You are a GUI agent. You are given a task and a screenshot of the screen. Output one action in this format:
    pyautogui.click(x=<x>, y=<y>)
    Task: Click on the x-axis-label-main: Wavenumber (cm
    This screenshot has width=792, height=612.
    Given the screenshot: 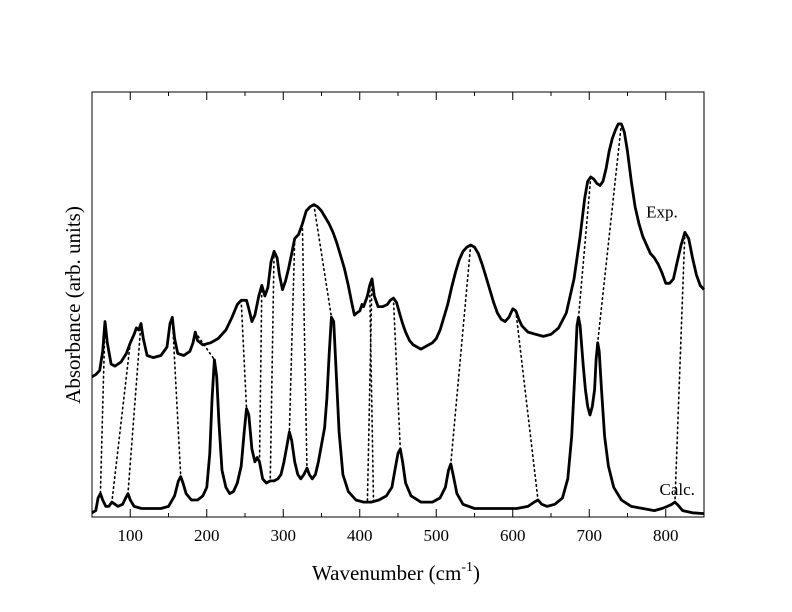 What is the action you would take?
    pyautogui.click(x=386, y=573)
    